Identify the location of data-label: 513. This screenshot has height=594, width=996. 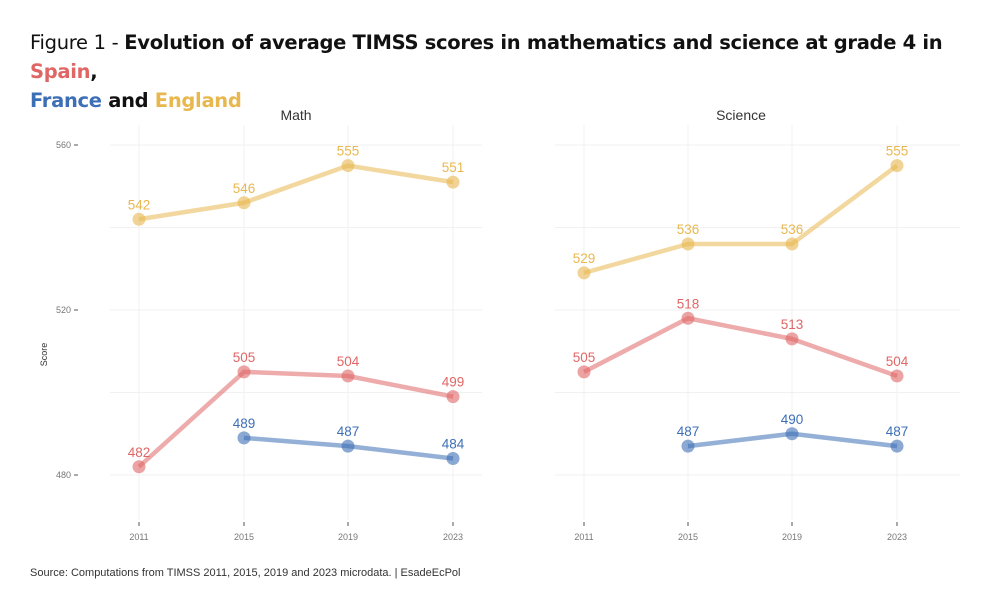
(792, 324).